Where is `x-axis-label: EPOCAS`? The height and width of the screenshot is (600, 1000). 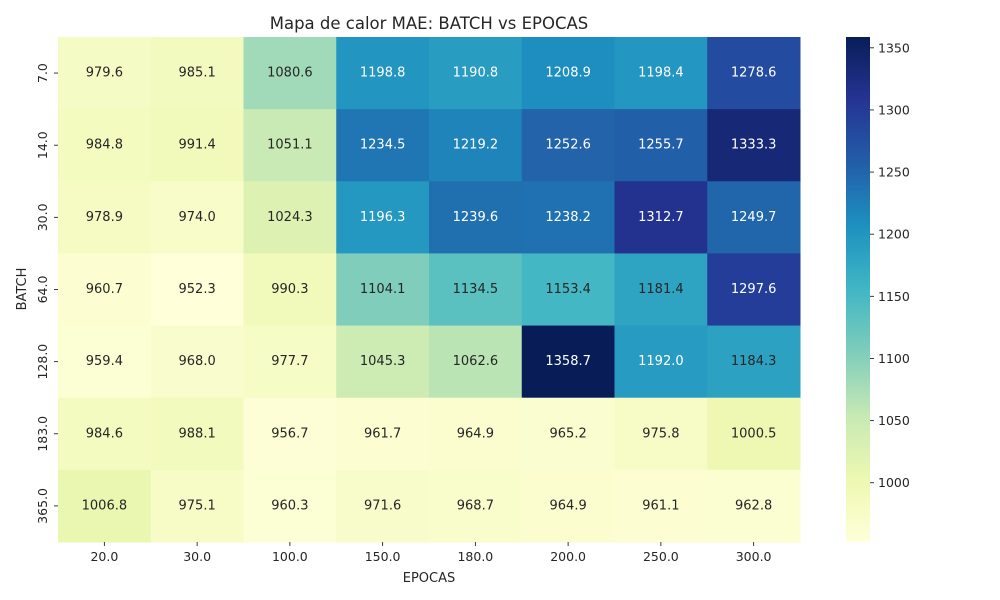 x-axis-label: EPOCAS is located at coordinates (429, 578).